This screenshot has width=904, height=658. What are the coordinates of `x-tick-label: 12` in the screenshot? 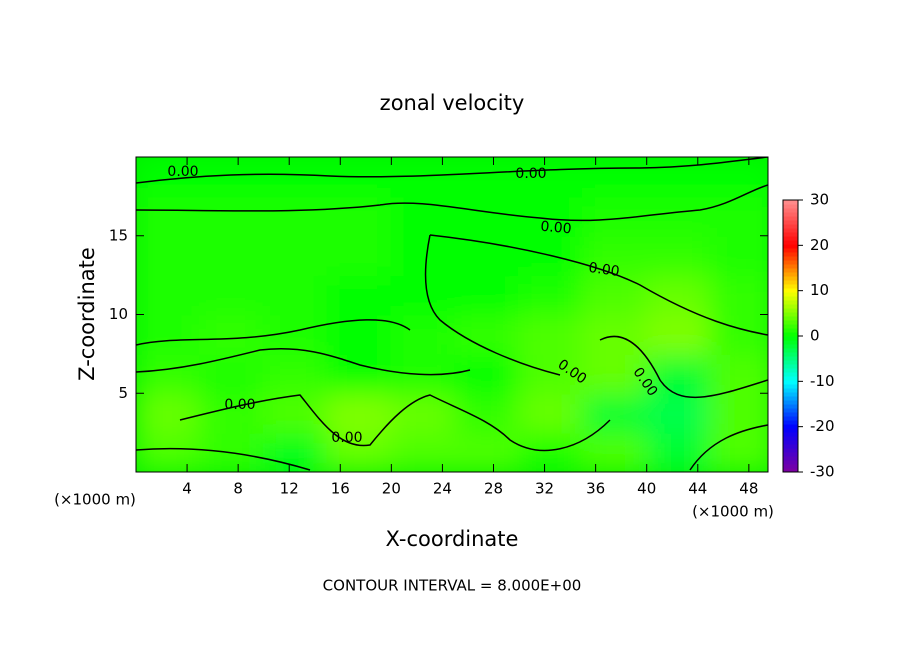 It's located at (289, 489).